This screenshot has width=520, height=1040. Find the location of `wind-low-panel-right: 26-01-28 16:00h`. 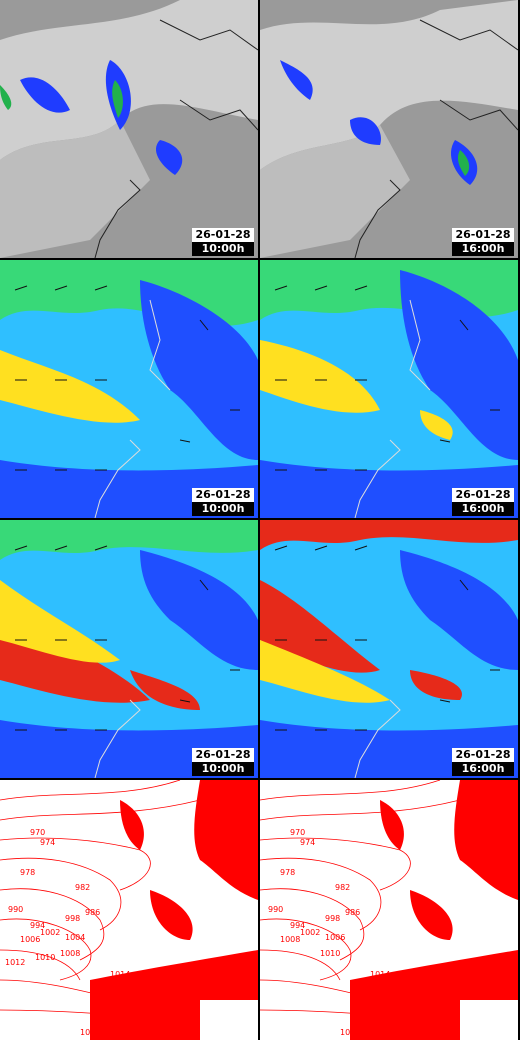

wind-low-panel-right: 26-01-28 16:00h is located at coordinates (389, 389).